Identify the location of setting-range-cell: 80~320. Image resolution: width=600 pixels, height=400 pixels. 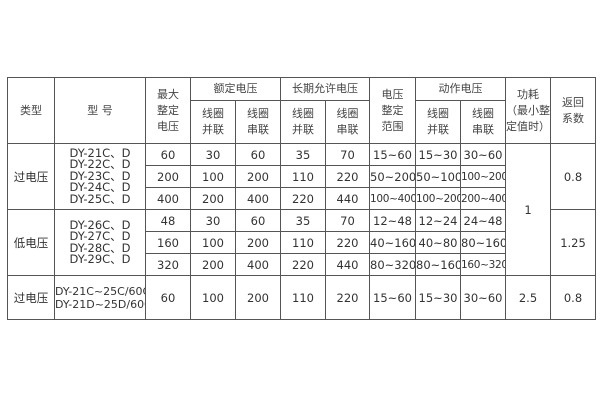
(392, 264).